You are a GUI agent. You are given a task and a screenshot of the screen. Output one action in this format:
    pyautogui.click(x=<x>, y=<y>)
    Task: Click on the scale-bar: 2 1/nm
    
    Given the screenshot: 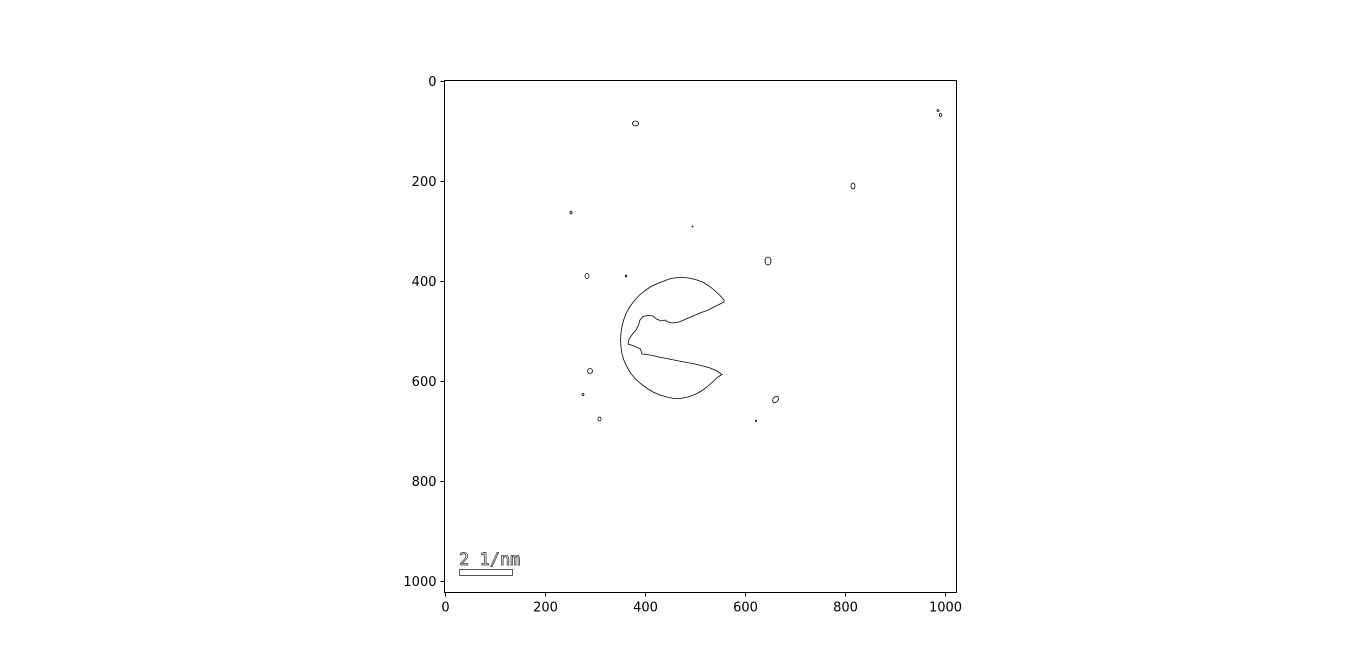 What is the action you would take?
    pyautogui.click(x=490, y=563)
    